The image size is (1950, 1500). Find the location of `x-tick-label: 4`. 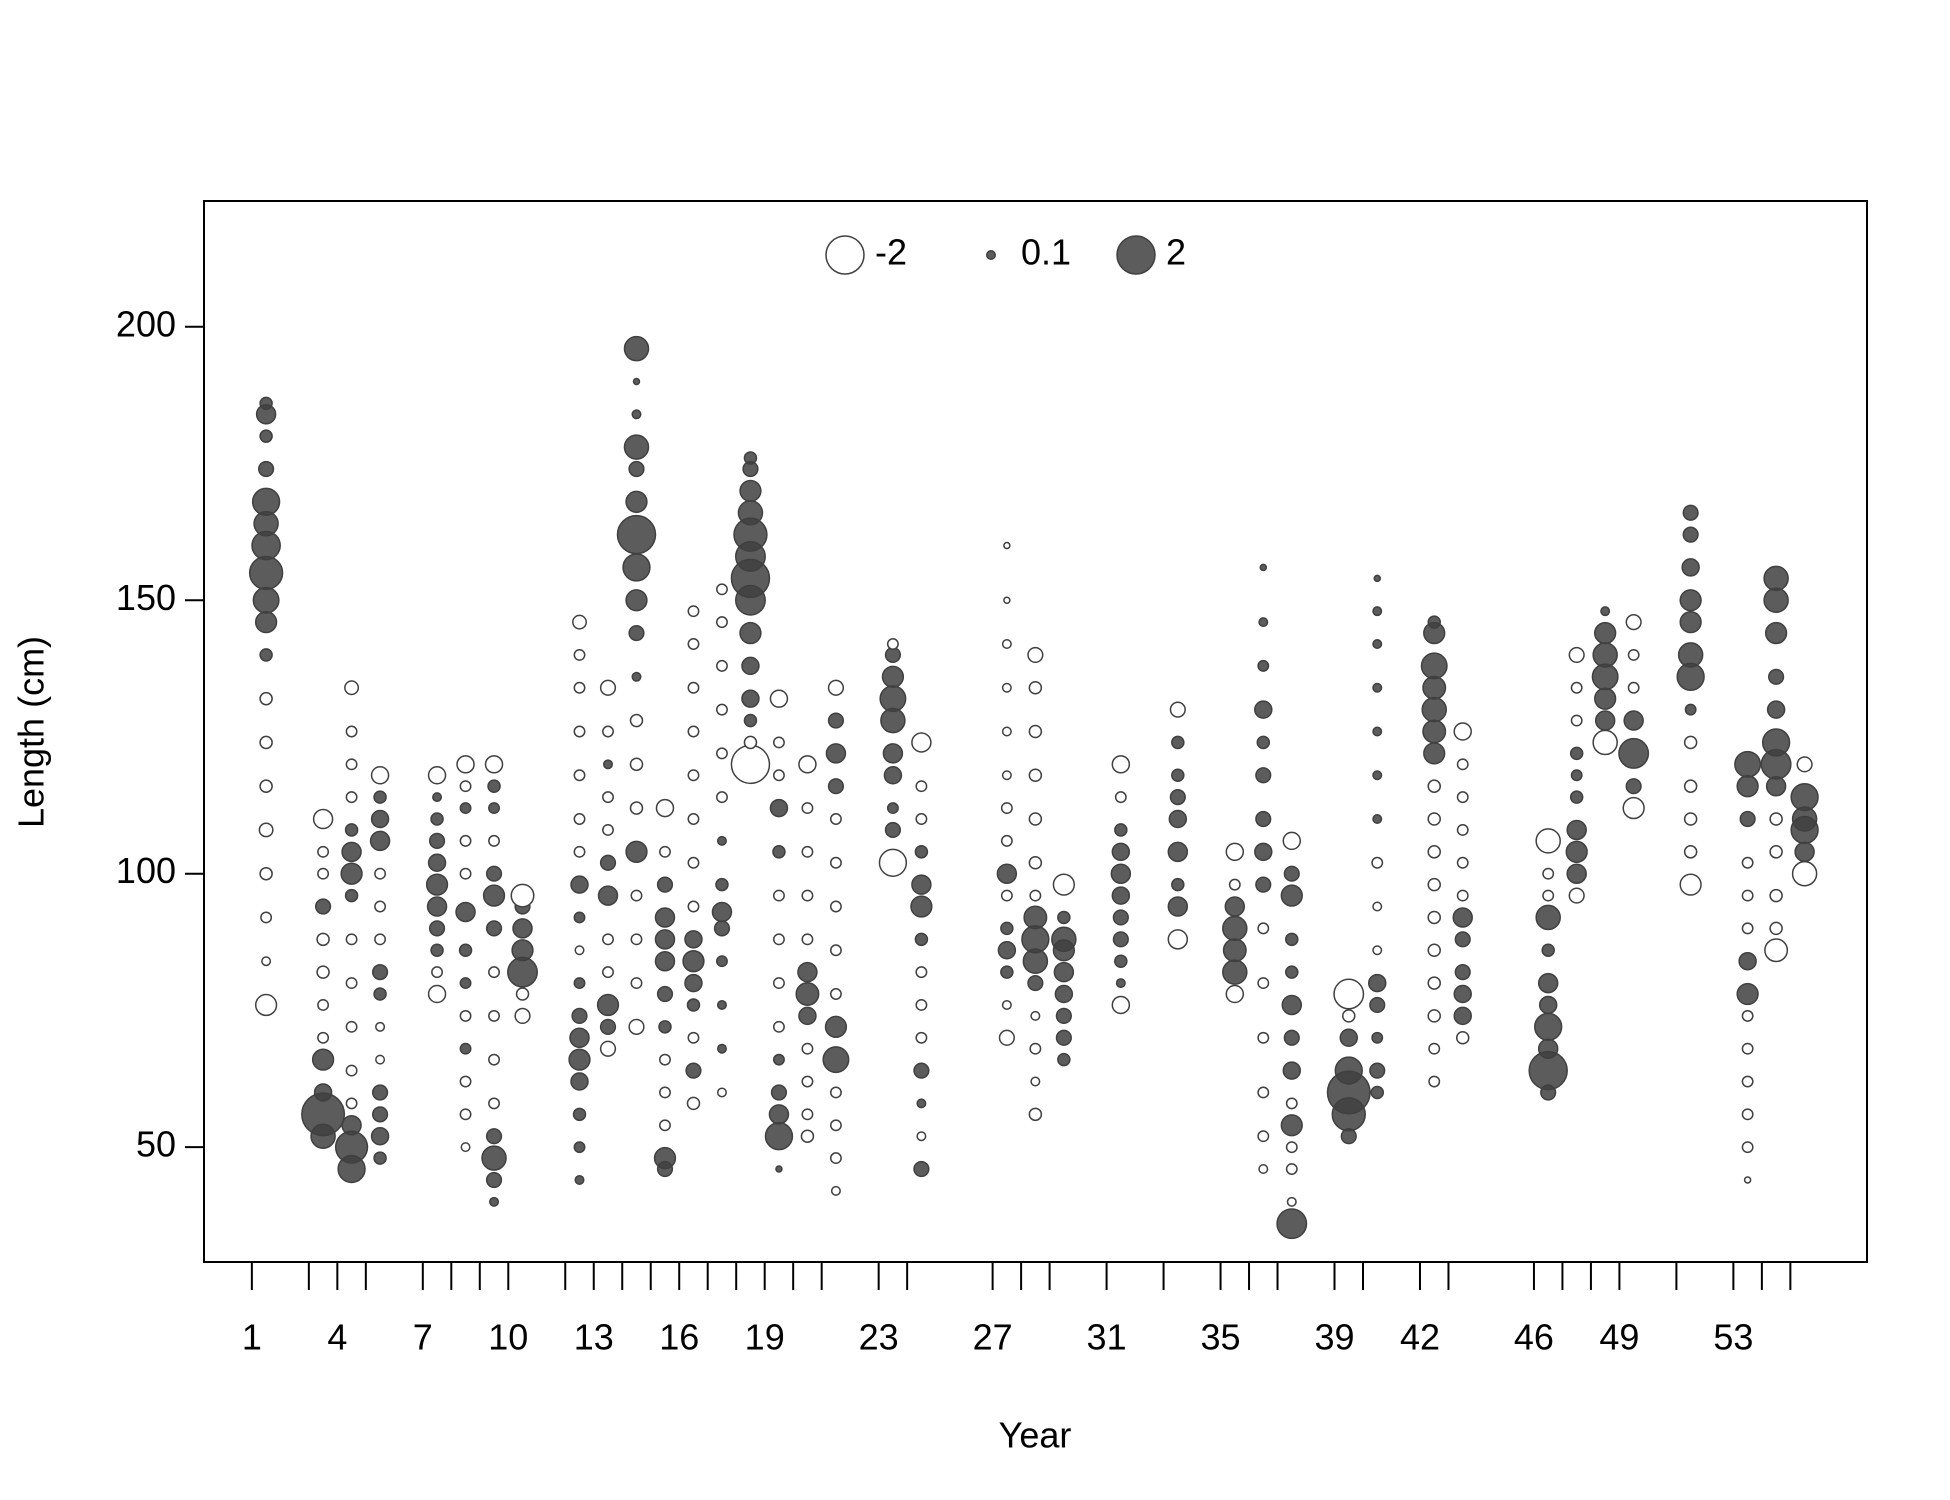

x-tick-label: 4 is located at coordinates (337, 1337).